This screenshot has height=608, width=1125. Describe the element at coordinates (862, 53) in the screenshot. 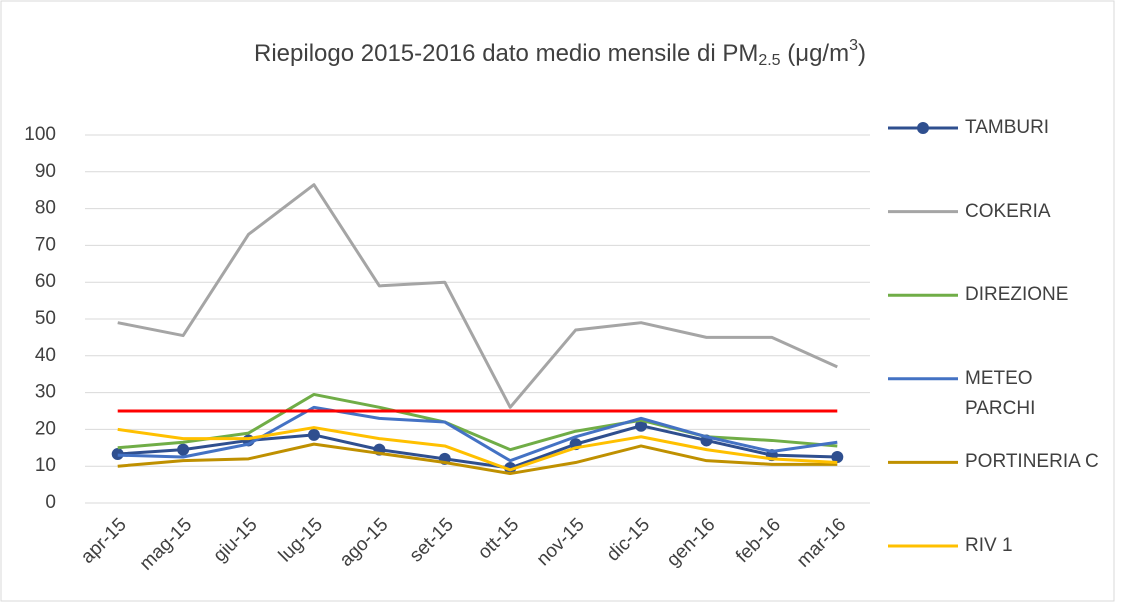

I see `title-part: )` at that location.